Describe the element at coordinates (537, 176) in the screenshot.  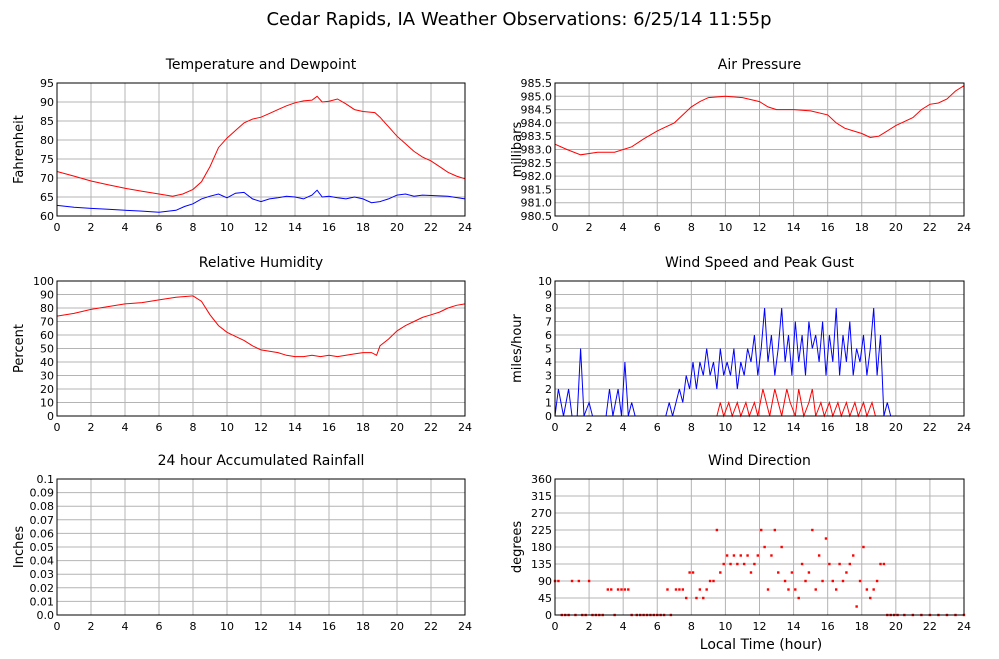
I see `y-tick-label: 982.0` at that location.